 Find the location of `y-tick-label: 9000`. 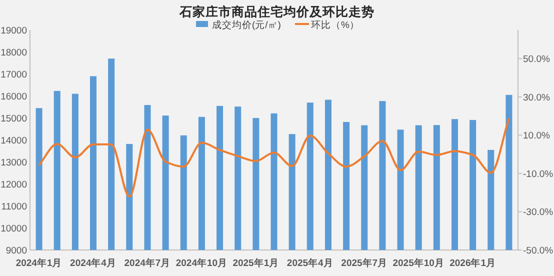

y-tick-label: 9000 is located at coordinates (16, 251).